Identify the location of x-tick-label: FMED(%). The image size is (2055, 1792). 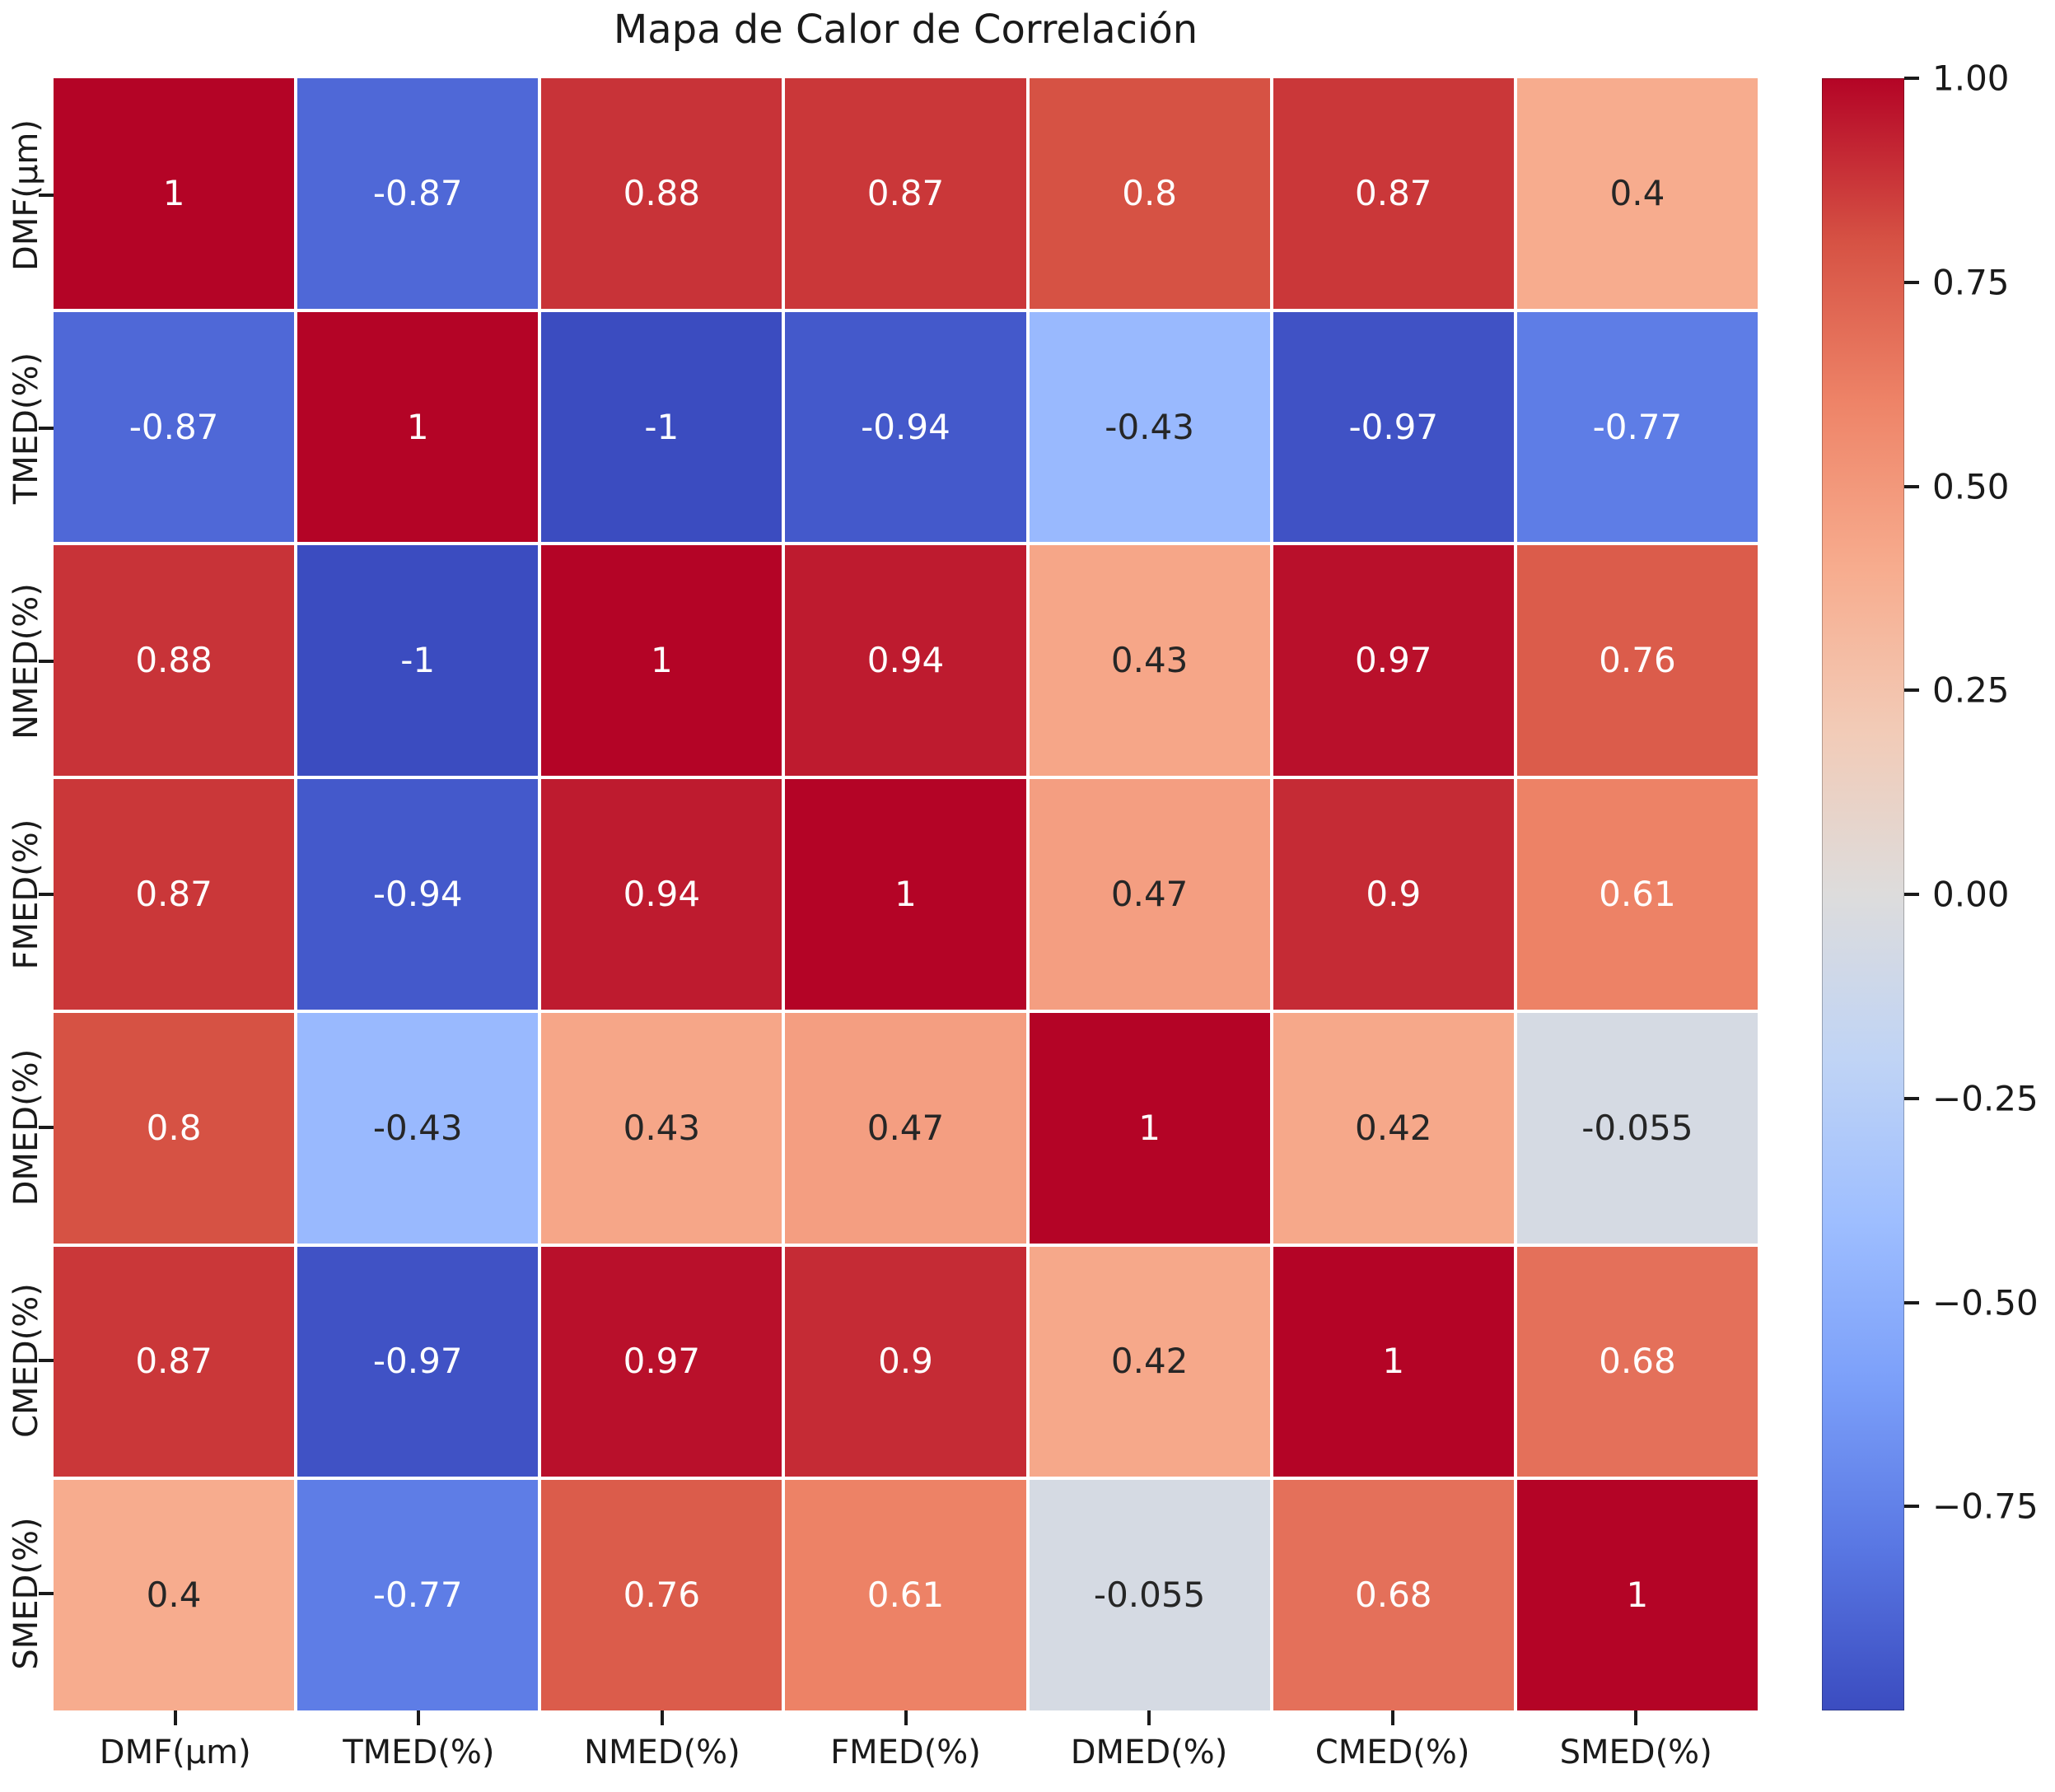
(905, 1752).